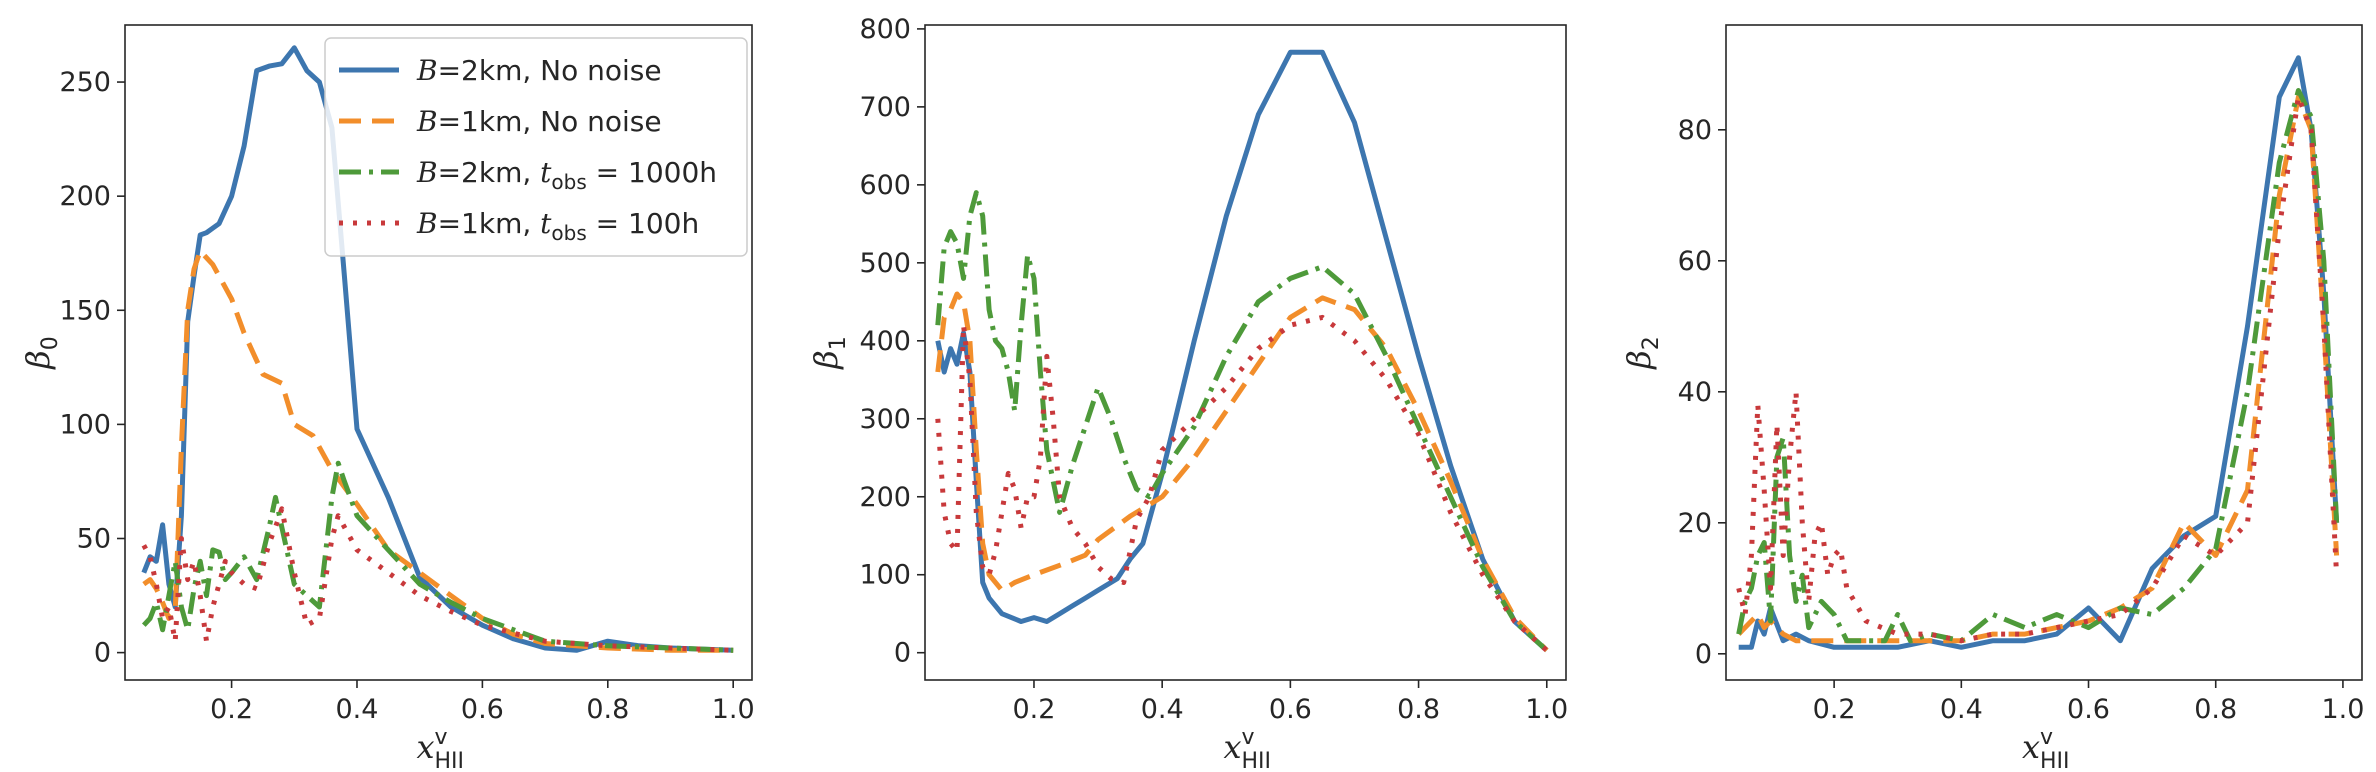 This screenshot has width=2376, height=772. Describe the element at coordinates (885, 263) in the screenshot. I see `y-tick-label: 500` at that location.